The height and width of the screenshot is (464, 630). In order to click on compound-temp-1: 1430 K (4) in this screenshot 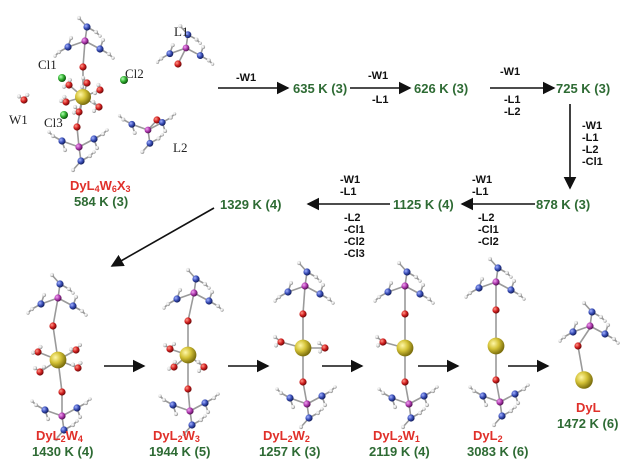, I will do `click(63, 451)`.